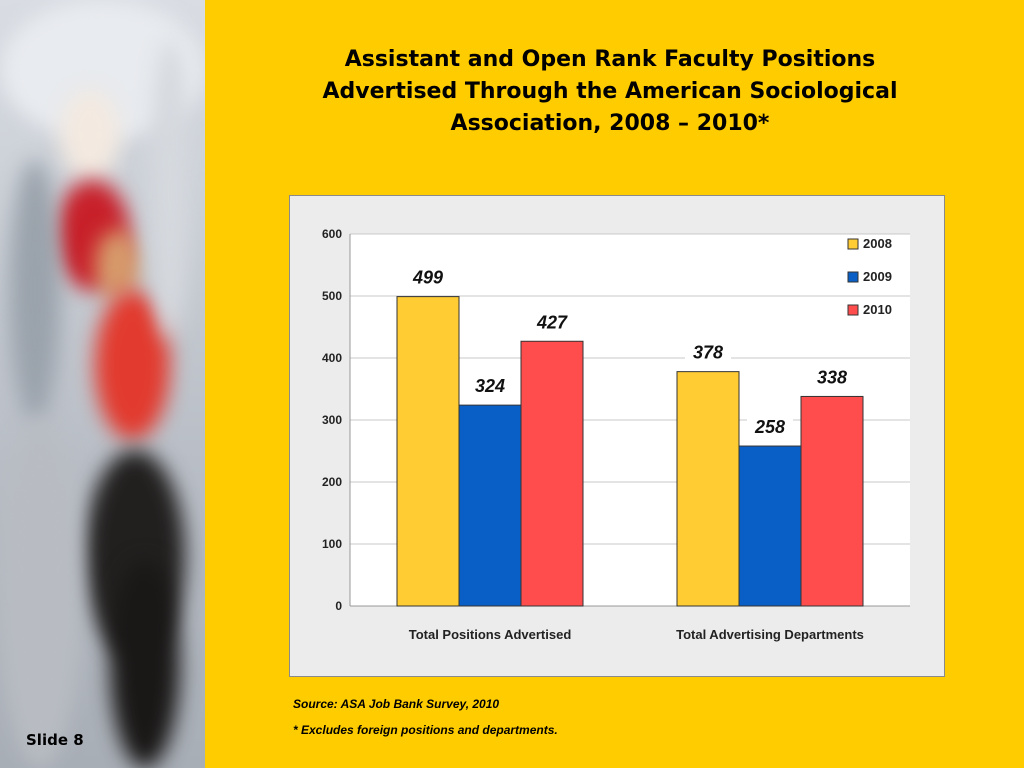 The height and width of the screenshot is (768, 1024). Describe the element at coordinates (332, 234) in the screenshot. I see `y-tick-label: 600` at that location.